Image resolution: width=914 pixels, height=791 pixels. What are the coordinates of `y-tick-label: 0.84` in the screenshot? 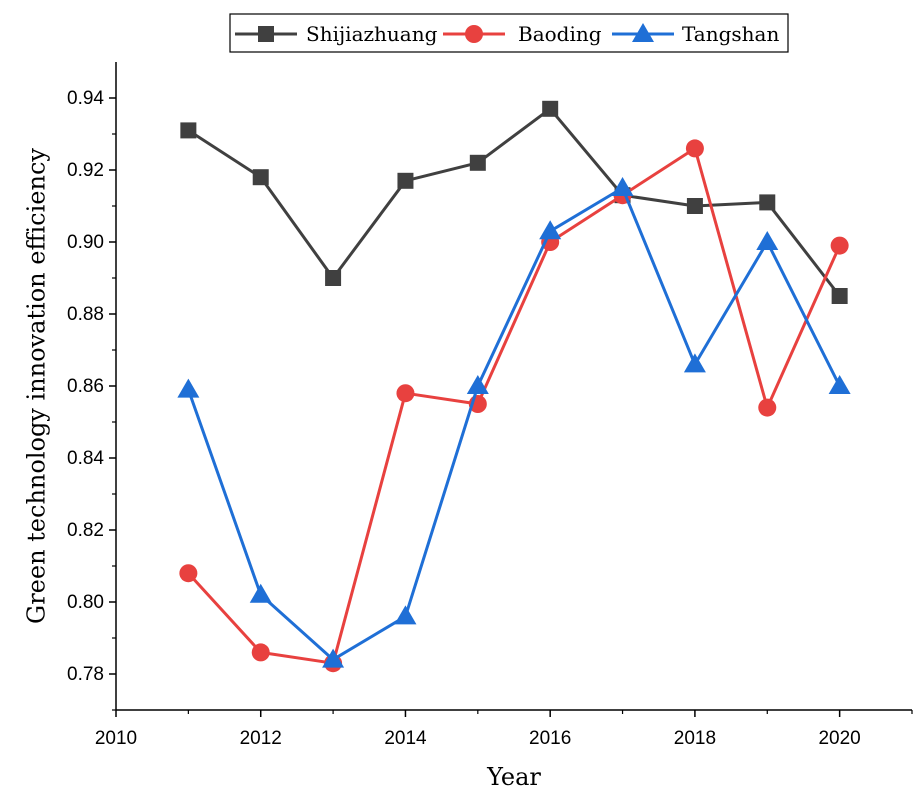 It's located at (85, 458).